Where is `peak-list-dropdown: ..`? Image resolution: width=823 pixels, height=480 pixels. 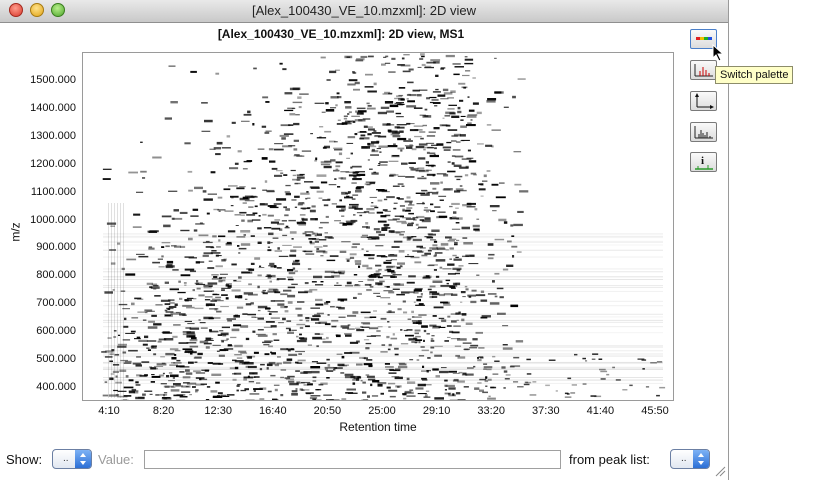 peak-list-dropdown: .. is located at coordinates (690, 459).